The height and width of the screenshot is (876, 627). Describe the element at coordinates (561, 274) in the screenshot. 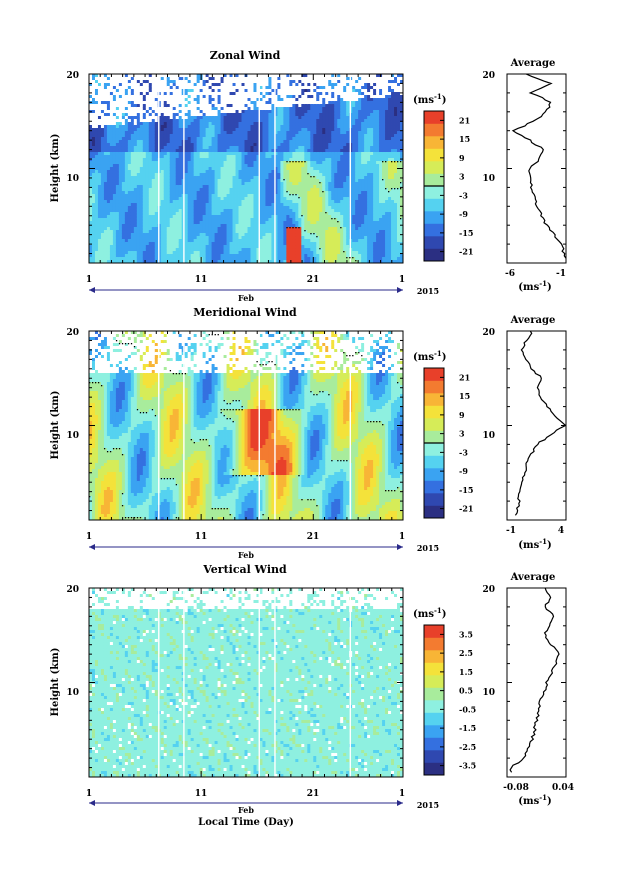

I see `zonal-avg-xtick-right: -1` at that location.